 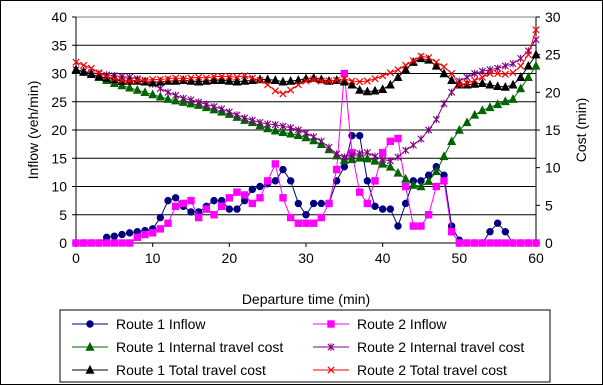 What do you see at coordinates (383, 258) in the screenshot?
I see `x-tick-label: 40` at bounding box center [383, 258].